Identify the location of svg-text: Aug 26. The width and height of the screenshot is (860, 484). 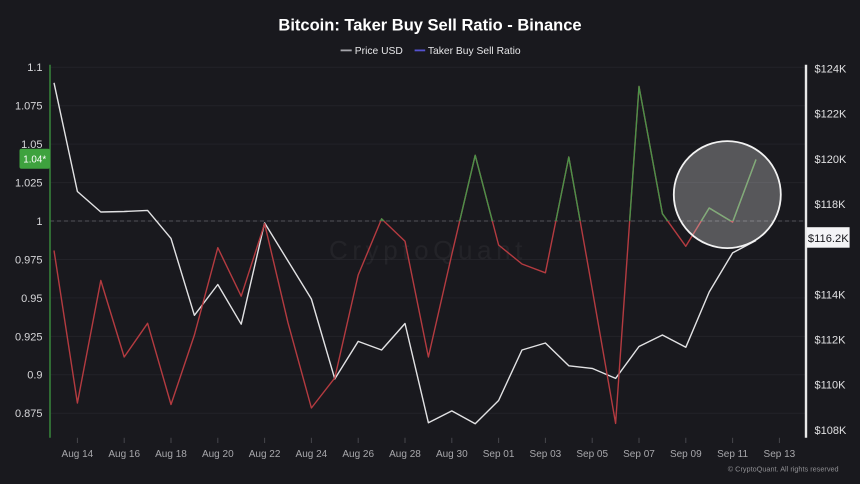
(358, 454).